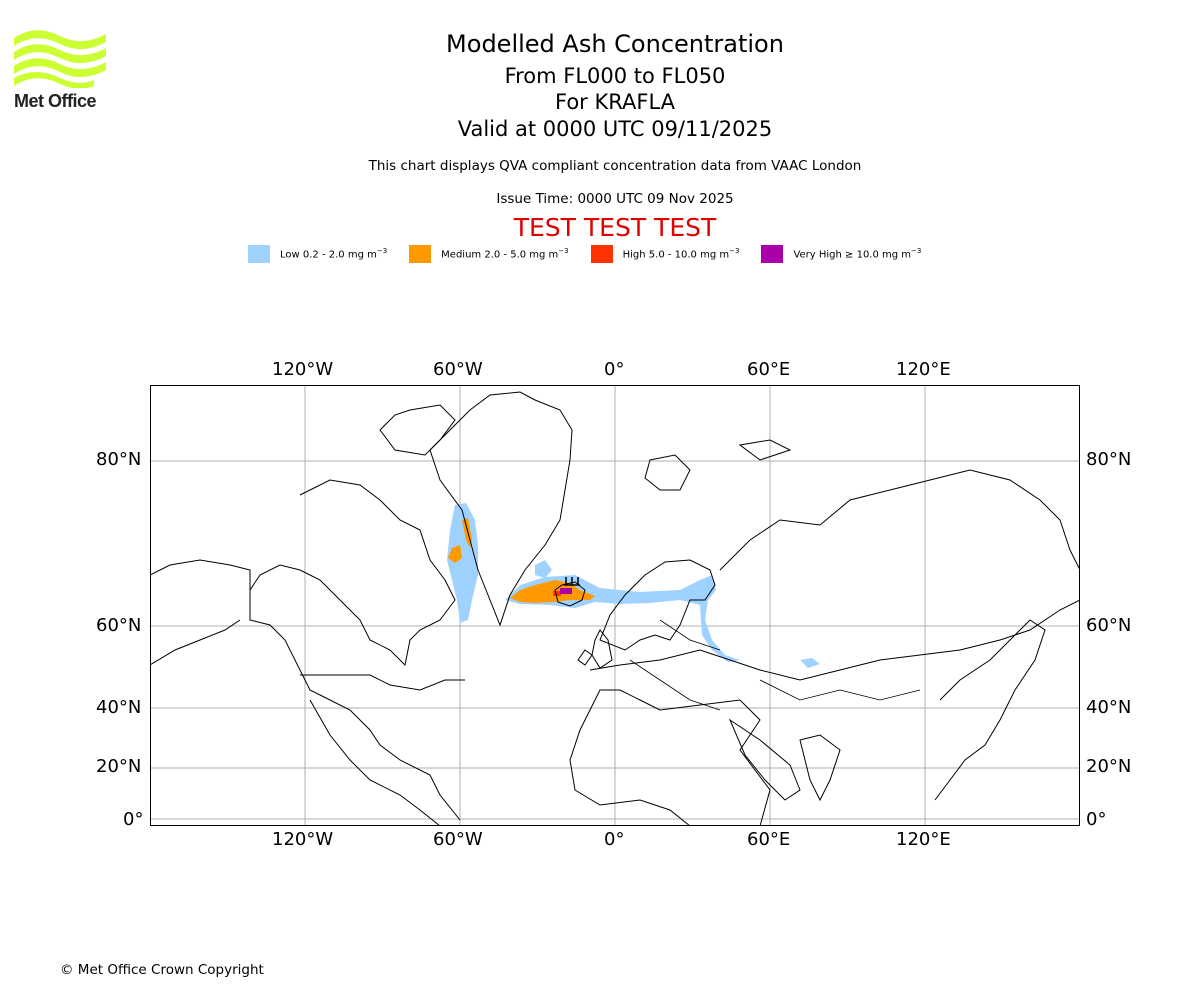 The height and width of the screenshot is (1000, 1200). I want to click on volcano-marker, so click(572, 581).